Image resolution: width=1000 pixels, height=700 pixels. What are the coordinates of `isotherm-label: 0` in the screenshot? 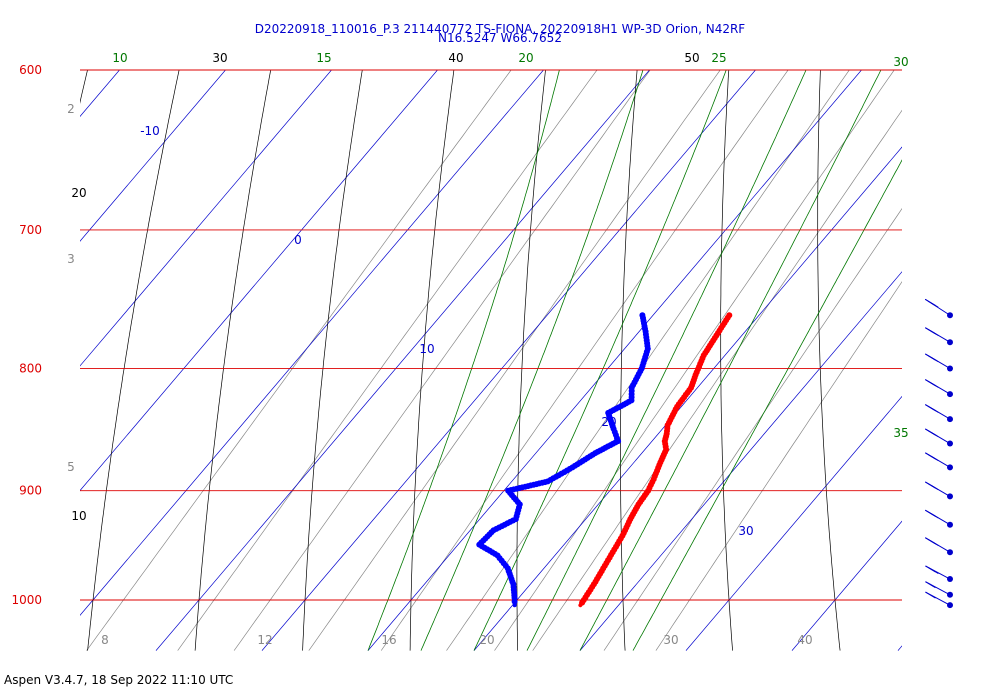 It's located at (298, 240).